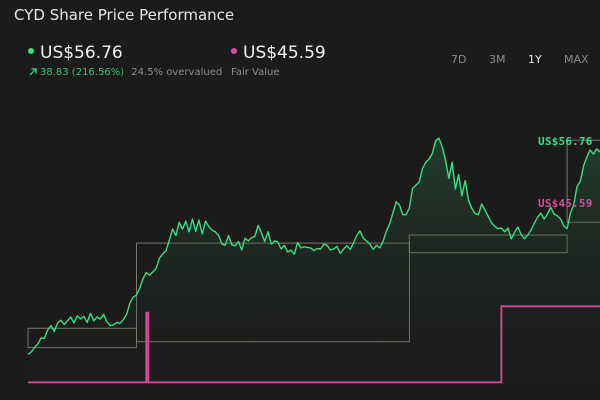 The height and width of the screenshot is (400, 600). Describe the element at coordinates (33, 72) in the screenshot. I see `arrow-up-right-icon` at that location.